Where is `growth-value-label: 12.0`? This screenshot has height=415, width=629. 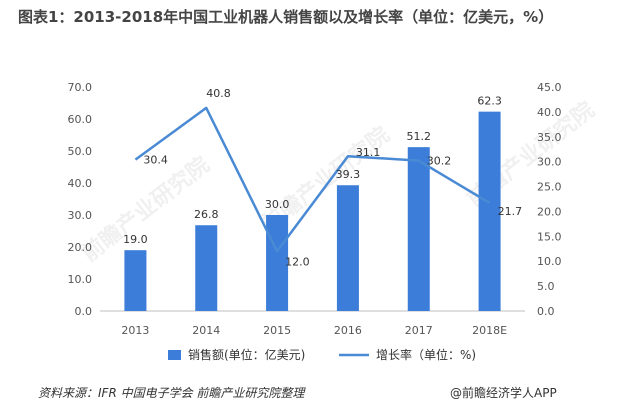
growth-value-label: 12.0 is located at coordinates (297, 261).